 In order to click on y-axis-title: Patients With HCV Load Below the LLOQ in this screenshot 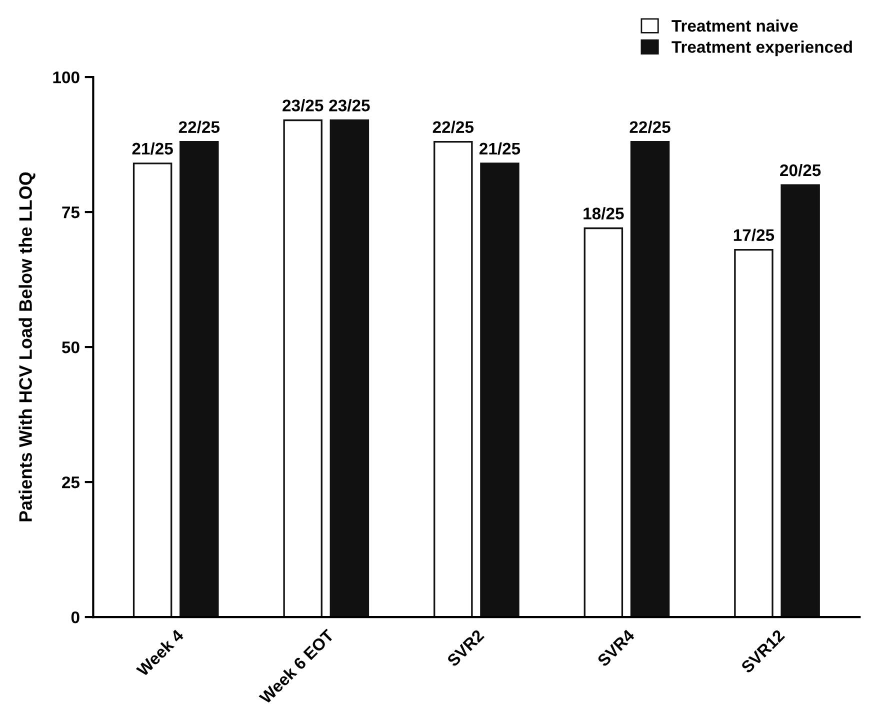, I will do `click(27, 347)`.